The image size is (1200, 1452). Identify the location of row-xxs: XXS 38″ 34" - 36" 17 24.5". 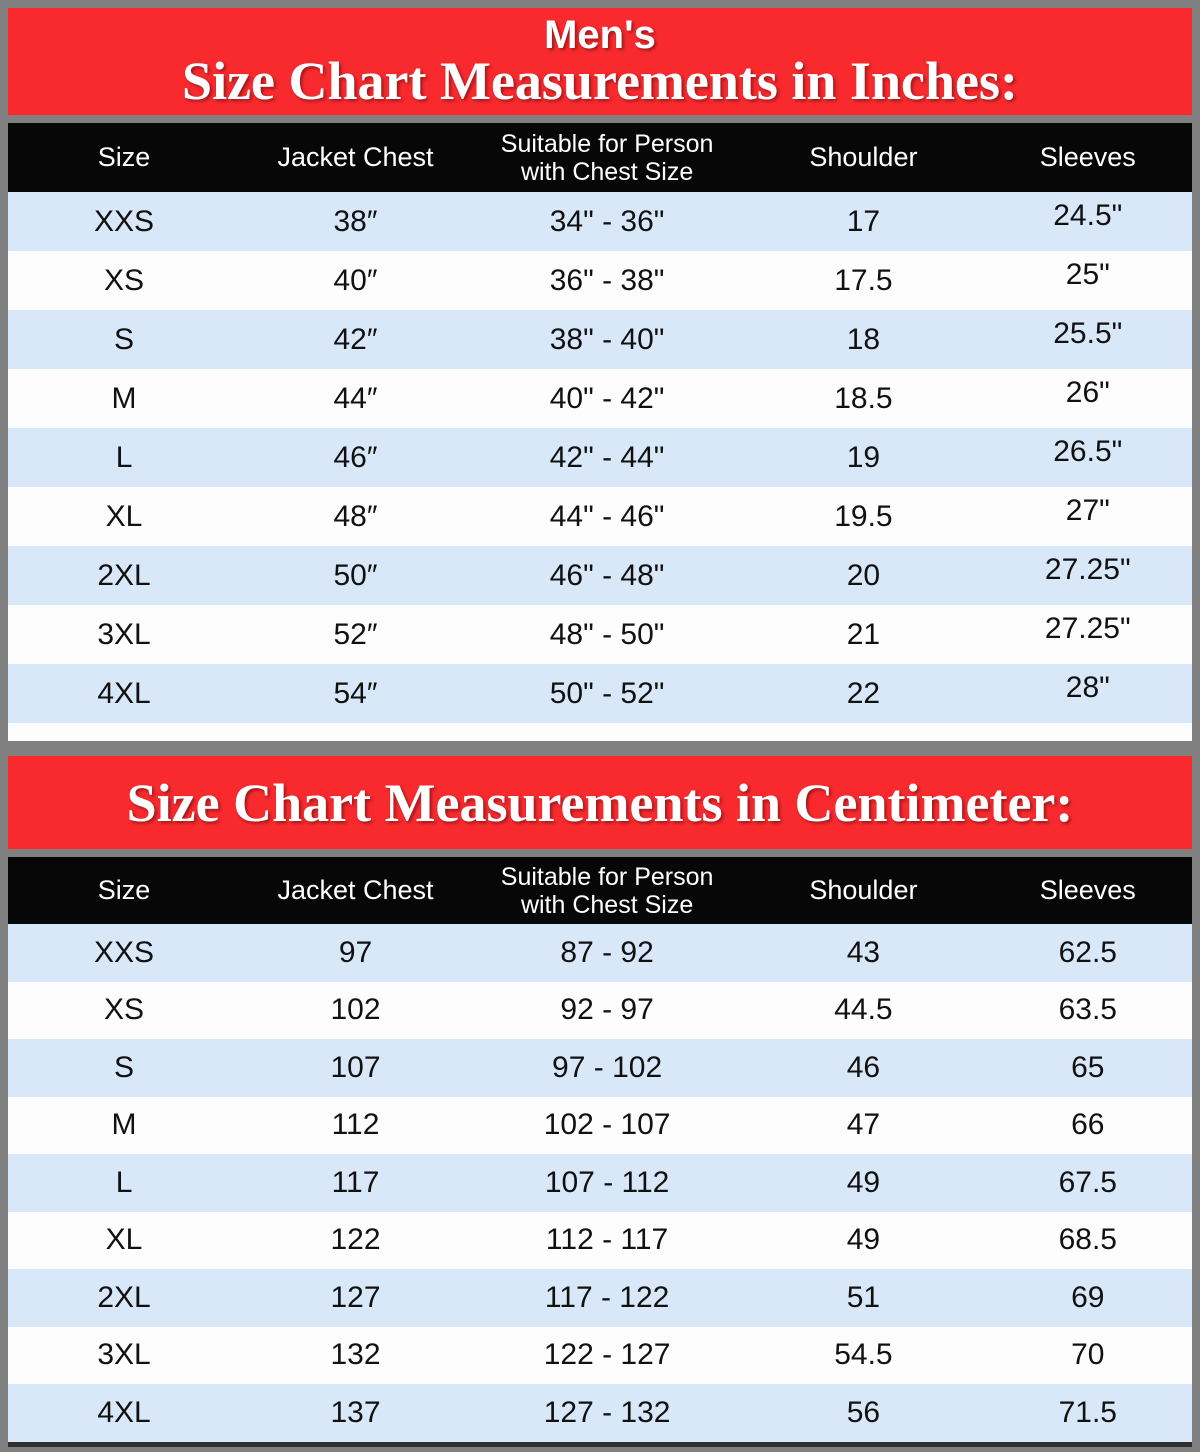
(600, 221).